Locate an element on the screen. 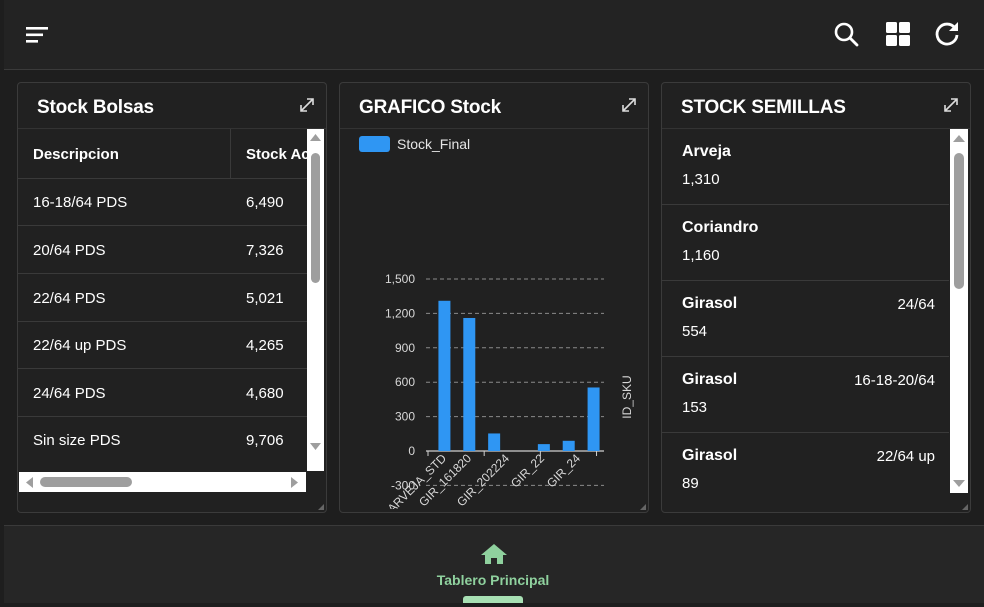  table-row: 22/64 PDS 5,021 is located at coordinates (162, 298).